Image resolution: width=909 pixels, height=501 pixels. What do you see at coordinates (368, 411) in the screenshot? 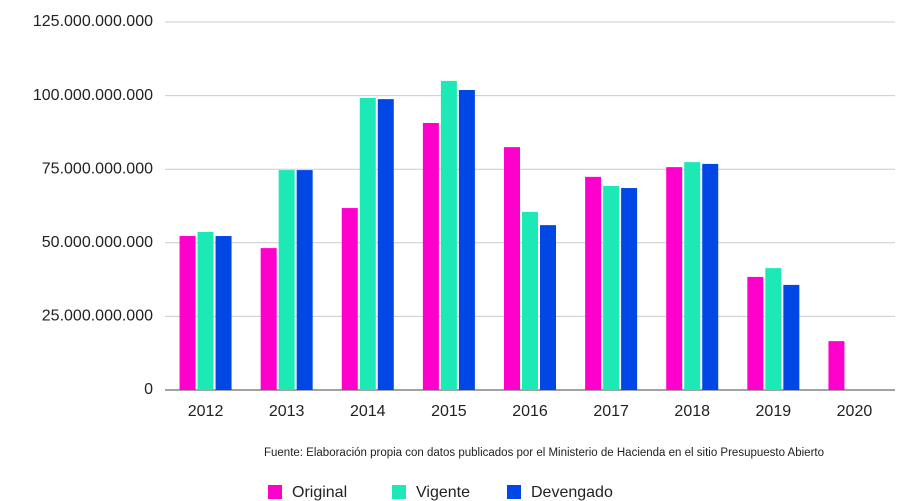
I see `x-tick-label: 2014` at bounding box center [368, 411].